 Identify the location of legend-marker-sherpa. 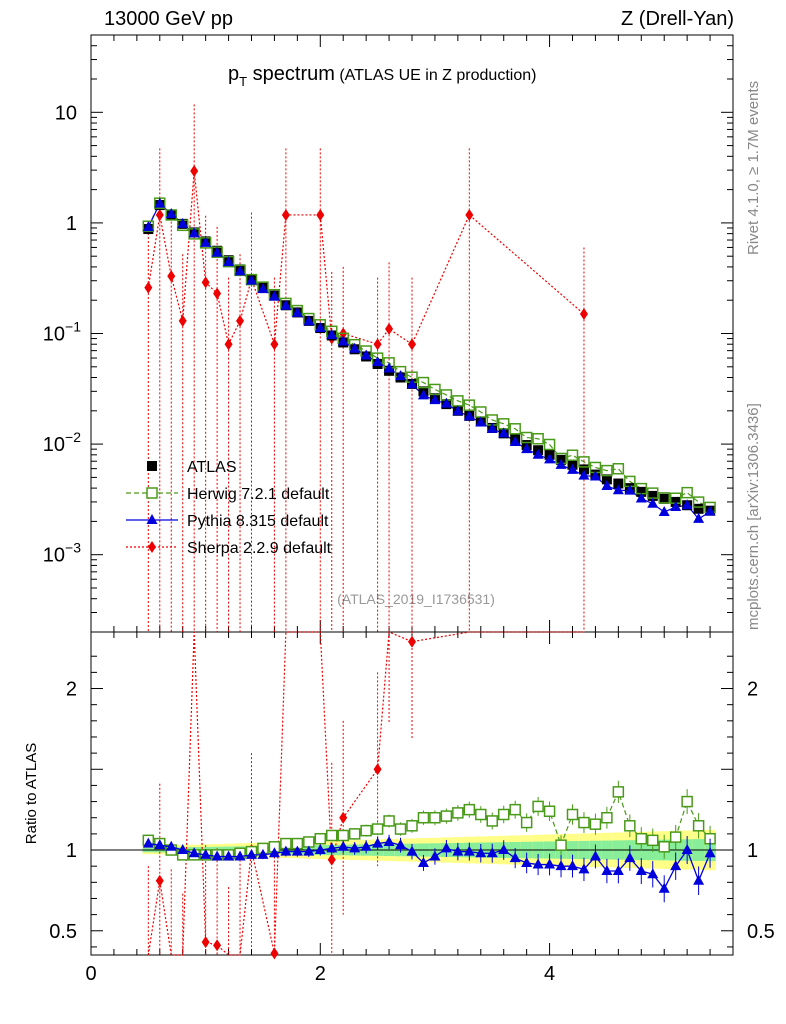
(152, 547).